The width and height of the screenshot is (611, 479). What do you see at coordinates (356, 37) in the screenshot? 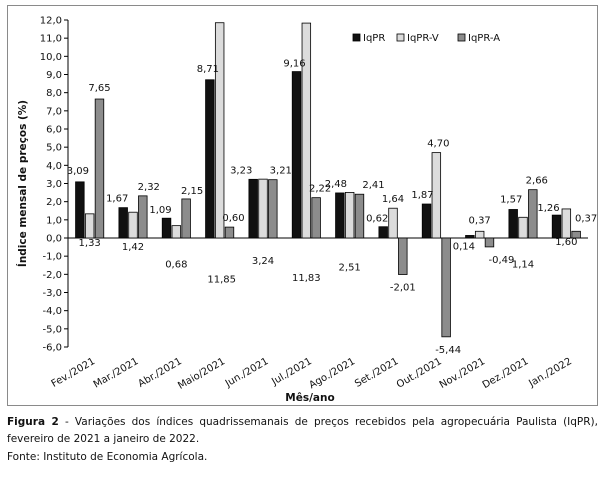
I see `legend-swatch-iqpr` at bounding box center [356, 37].